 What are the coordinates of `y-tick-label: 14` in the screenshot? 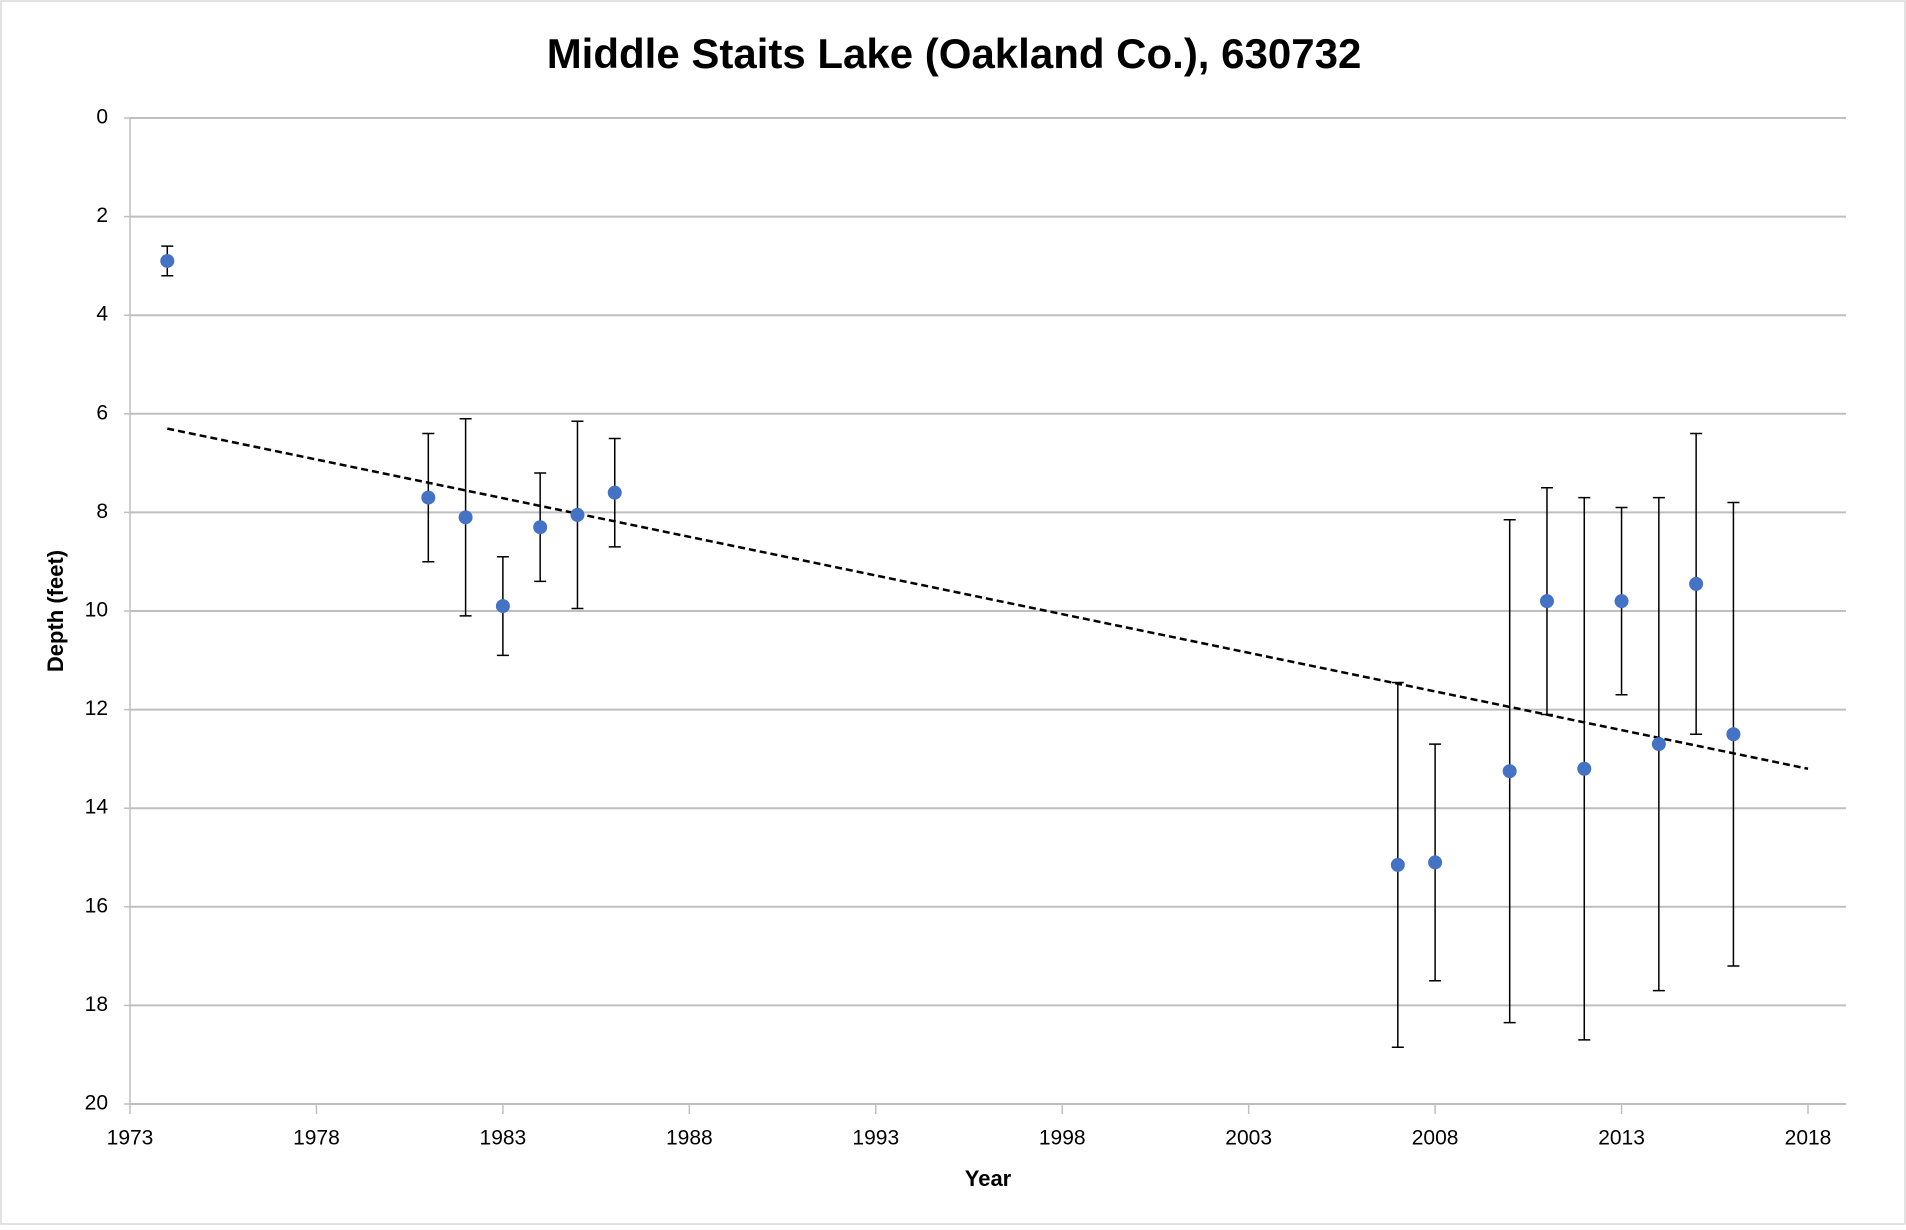 It's located at (97, 807).